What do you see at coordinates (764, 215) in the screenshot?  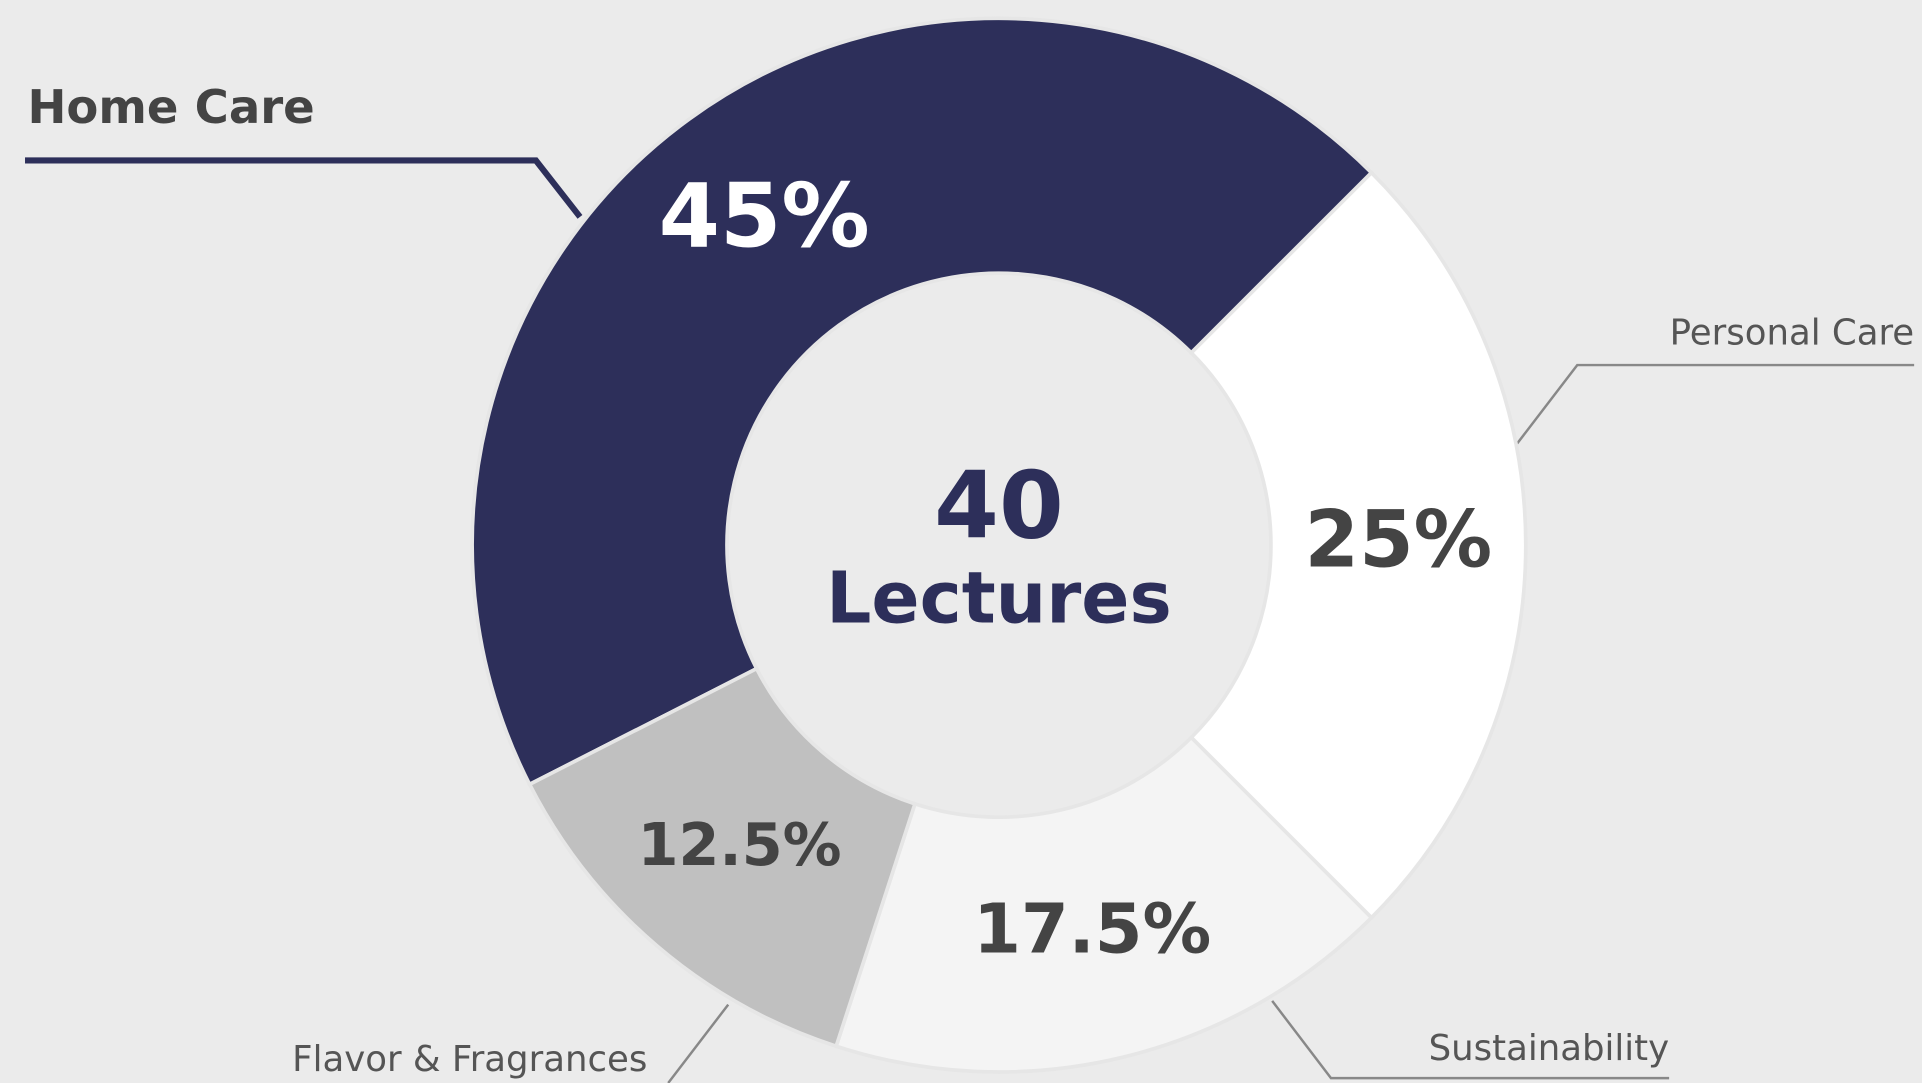 I see `value-label: 45%` at bounding box center [764, 215].